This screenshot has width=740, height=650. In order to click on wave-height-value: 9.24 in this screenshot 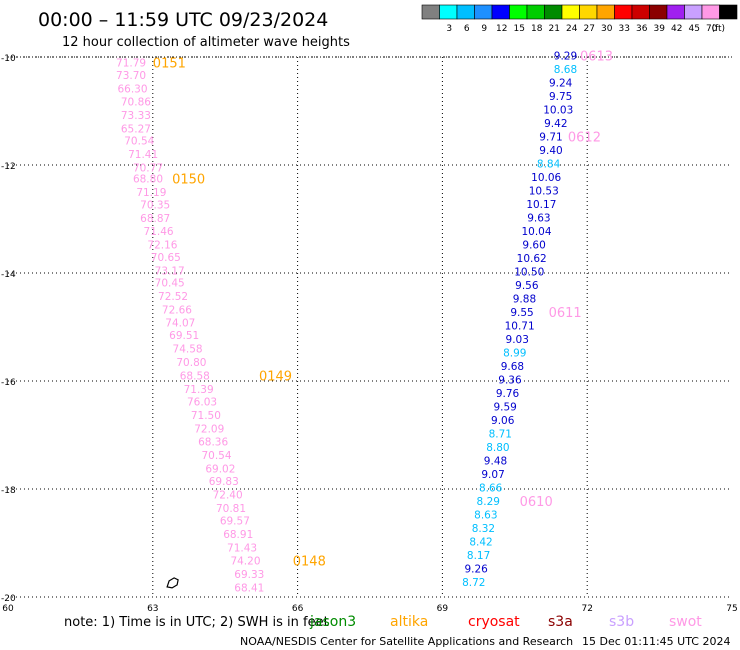, I will do `click(561, 83)`.